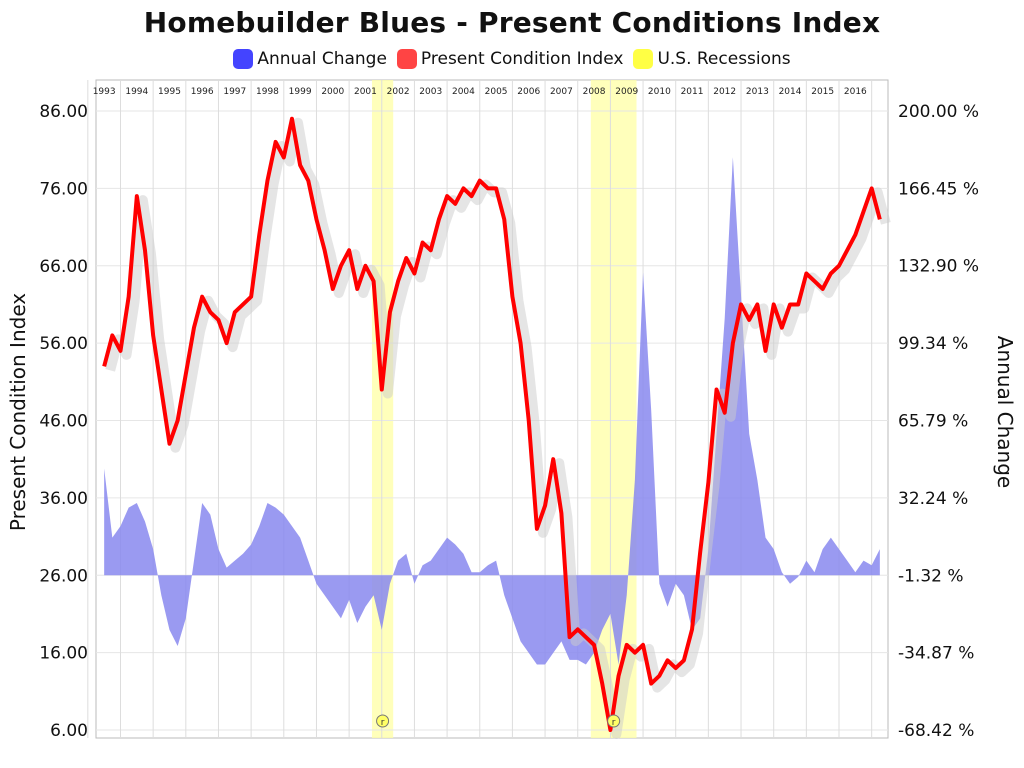 Image resolution: width=1024 pixels, height=768 pixels. What do you see at coordinates (63, 189) in the screenshot?
I see `y-left-tick-label: 76.00` at bounding box center [63, 189].